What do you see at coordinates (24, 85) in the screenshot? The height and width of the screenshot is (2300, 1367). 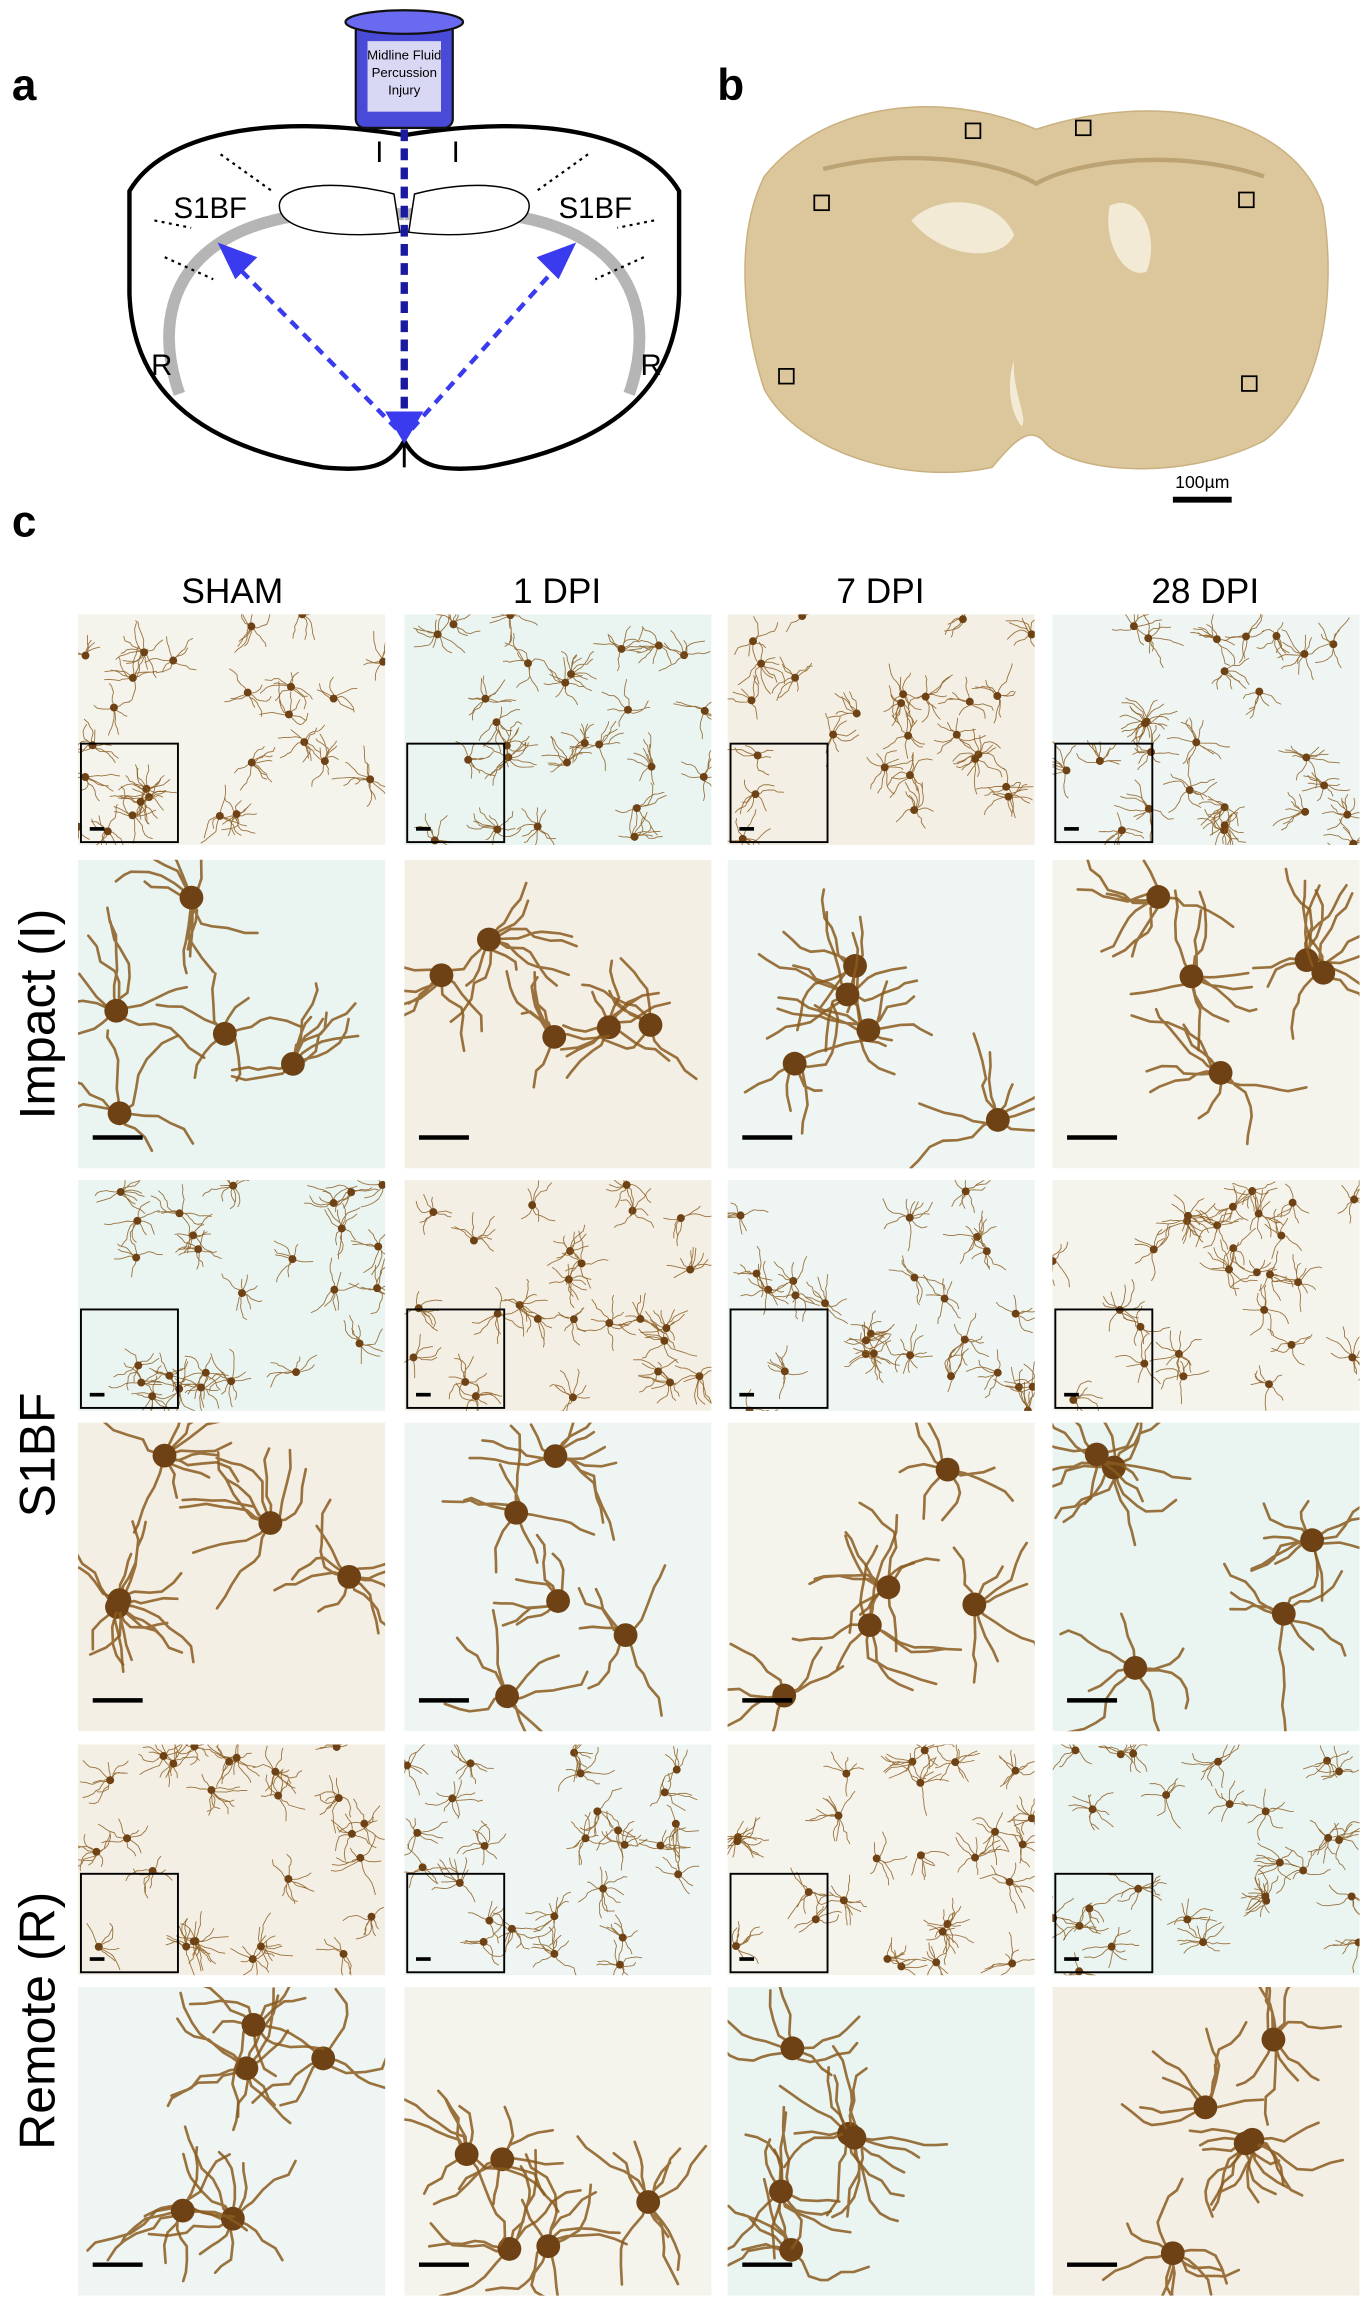 I see `panel-label: a` at bounding box center [24, 85].